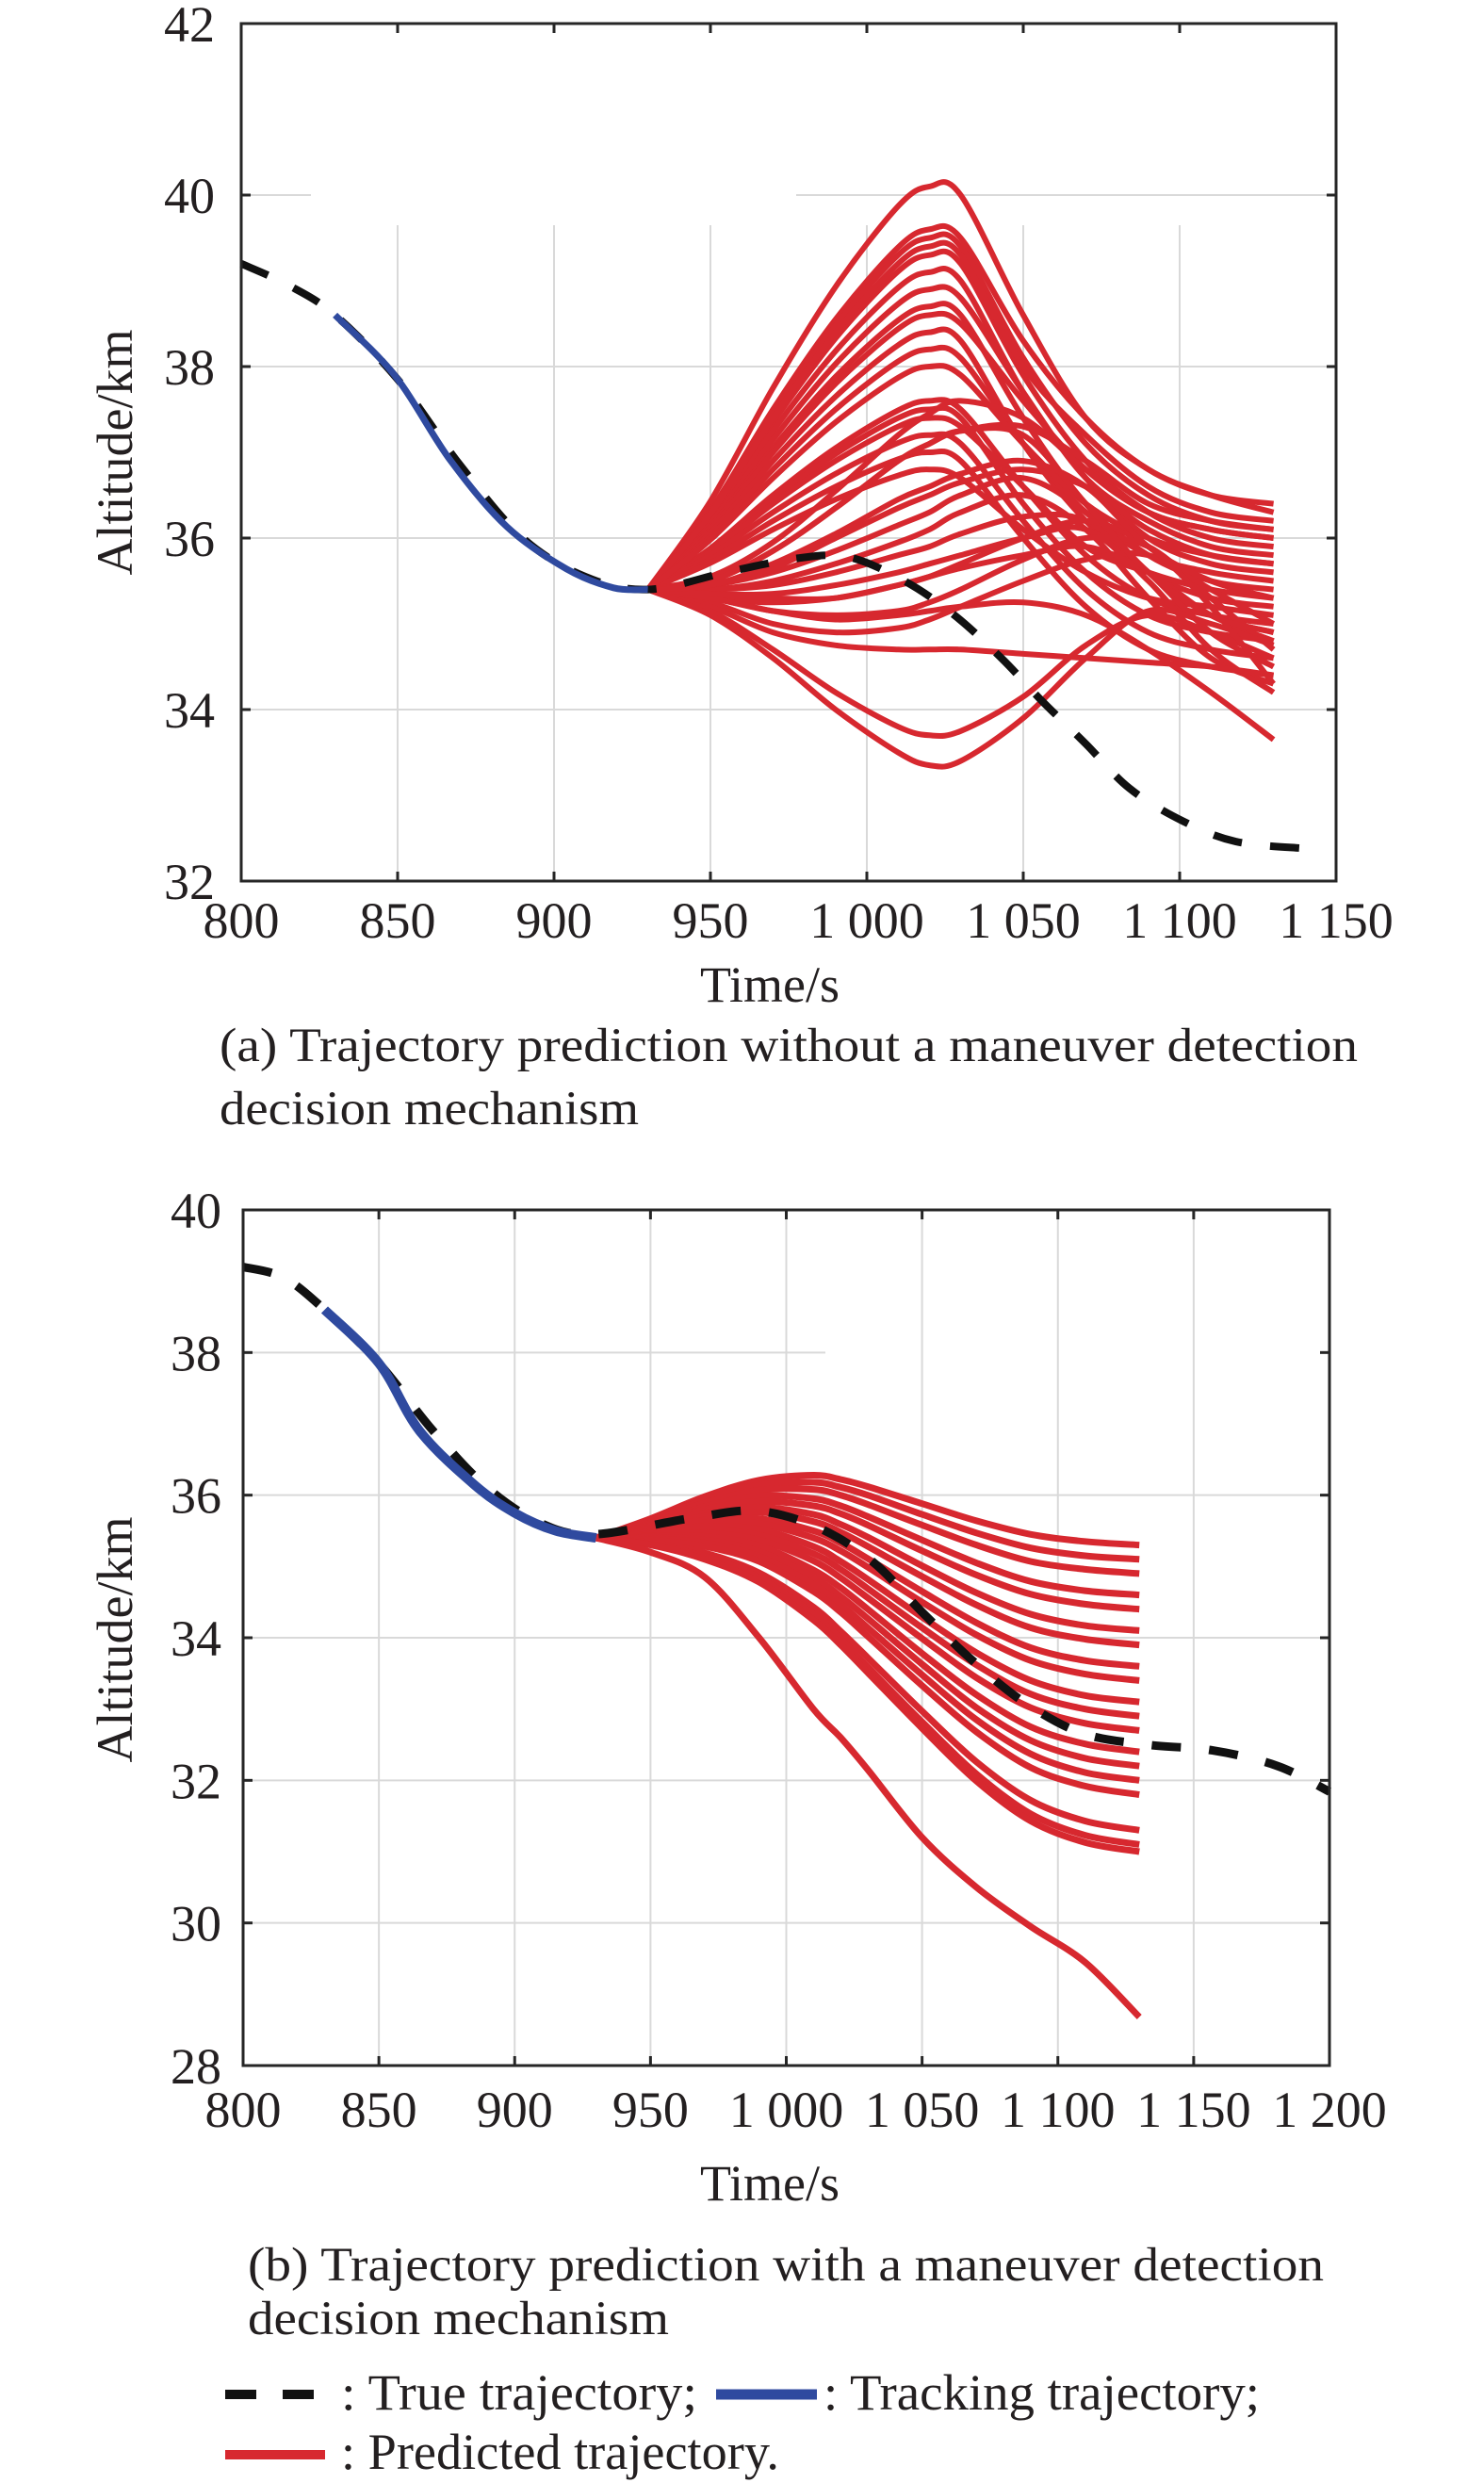  I want to click on caption-a-line-2: decision mechanism, so click(429, 1109).